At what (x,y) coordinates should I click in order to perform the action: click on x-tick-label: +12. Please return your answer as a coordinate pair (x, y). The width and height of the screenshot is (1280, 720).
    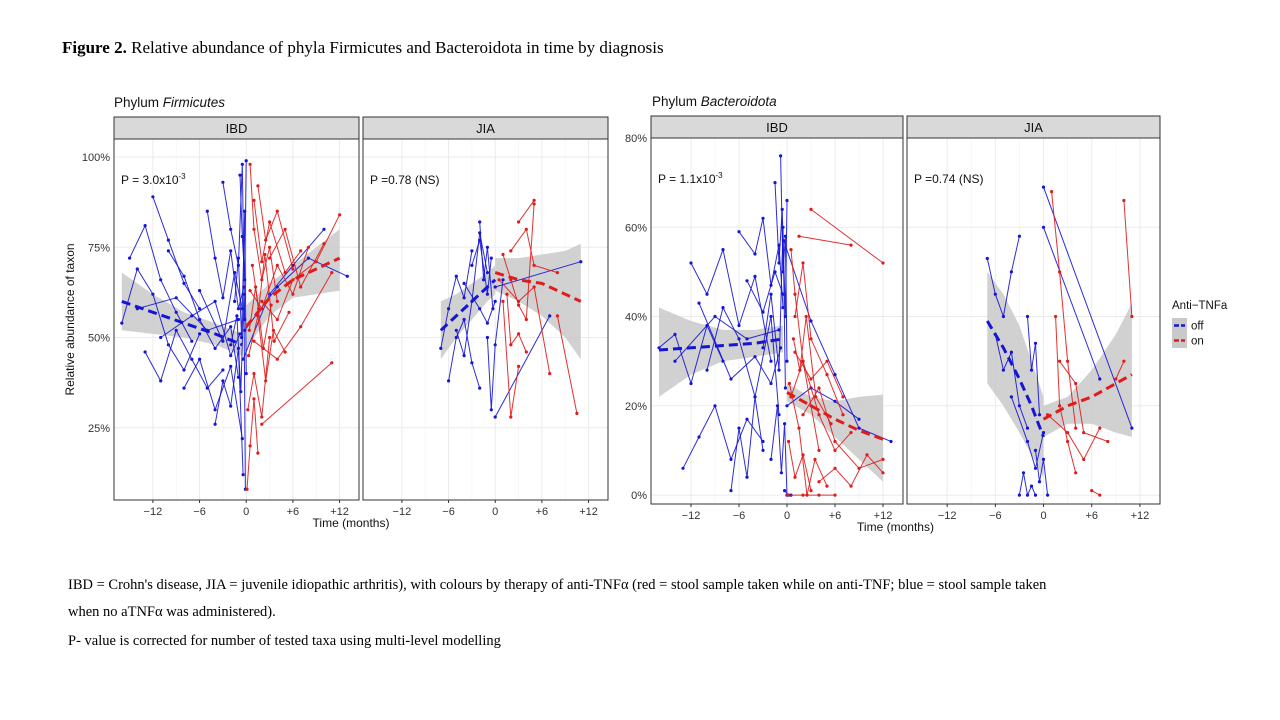
    Looking at the image, I should click on (883, 516).